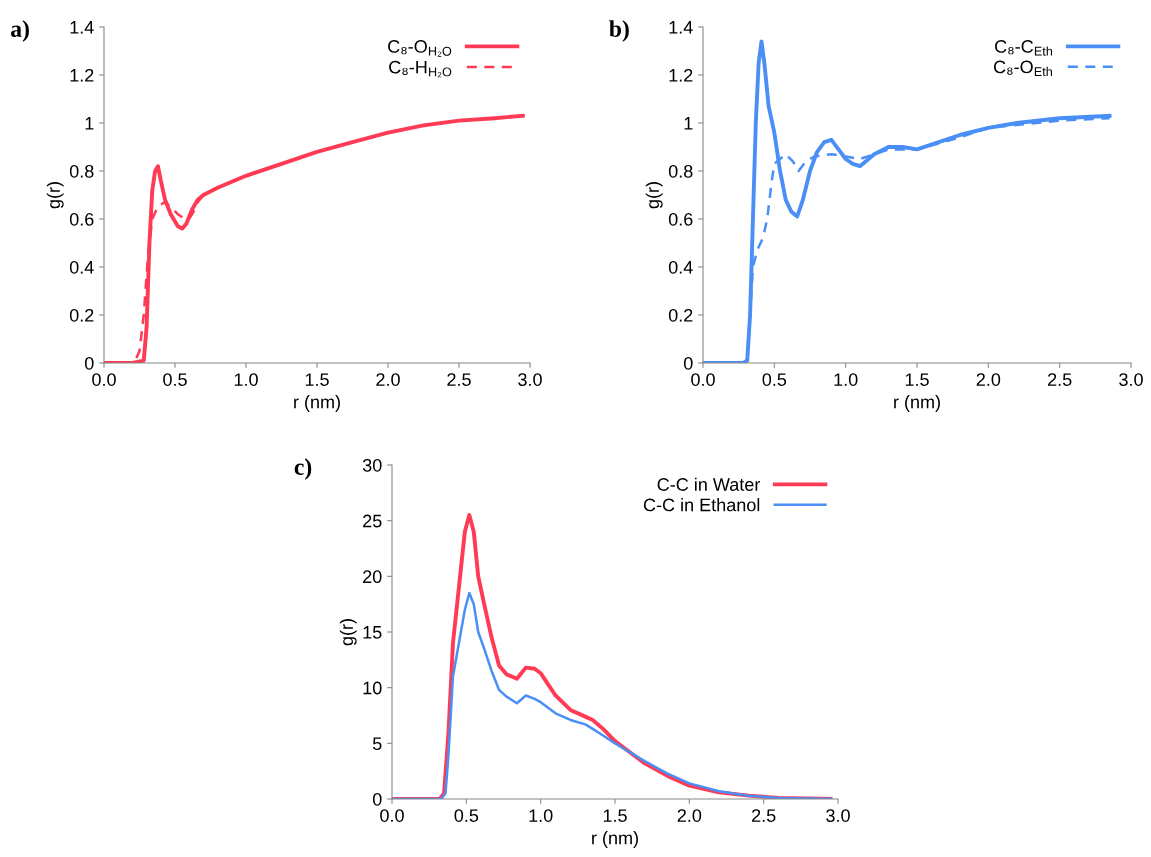  Describe the element at coordinates (20, 31) in the screenshot. I see `text: a)` at that location.